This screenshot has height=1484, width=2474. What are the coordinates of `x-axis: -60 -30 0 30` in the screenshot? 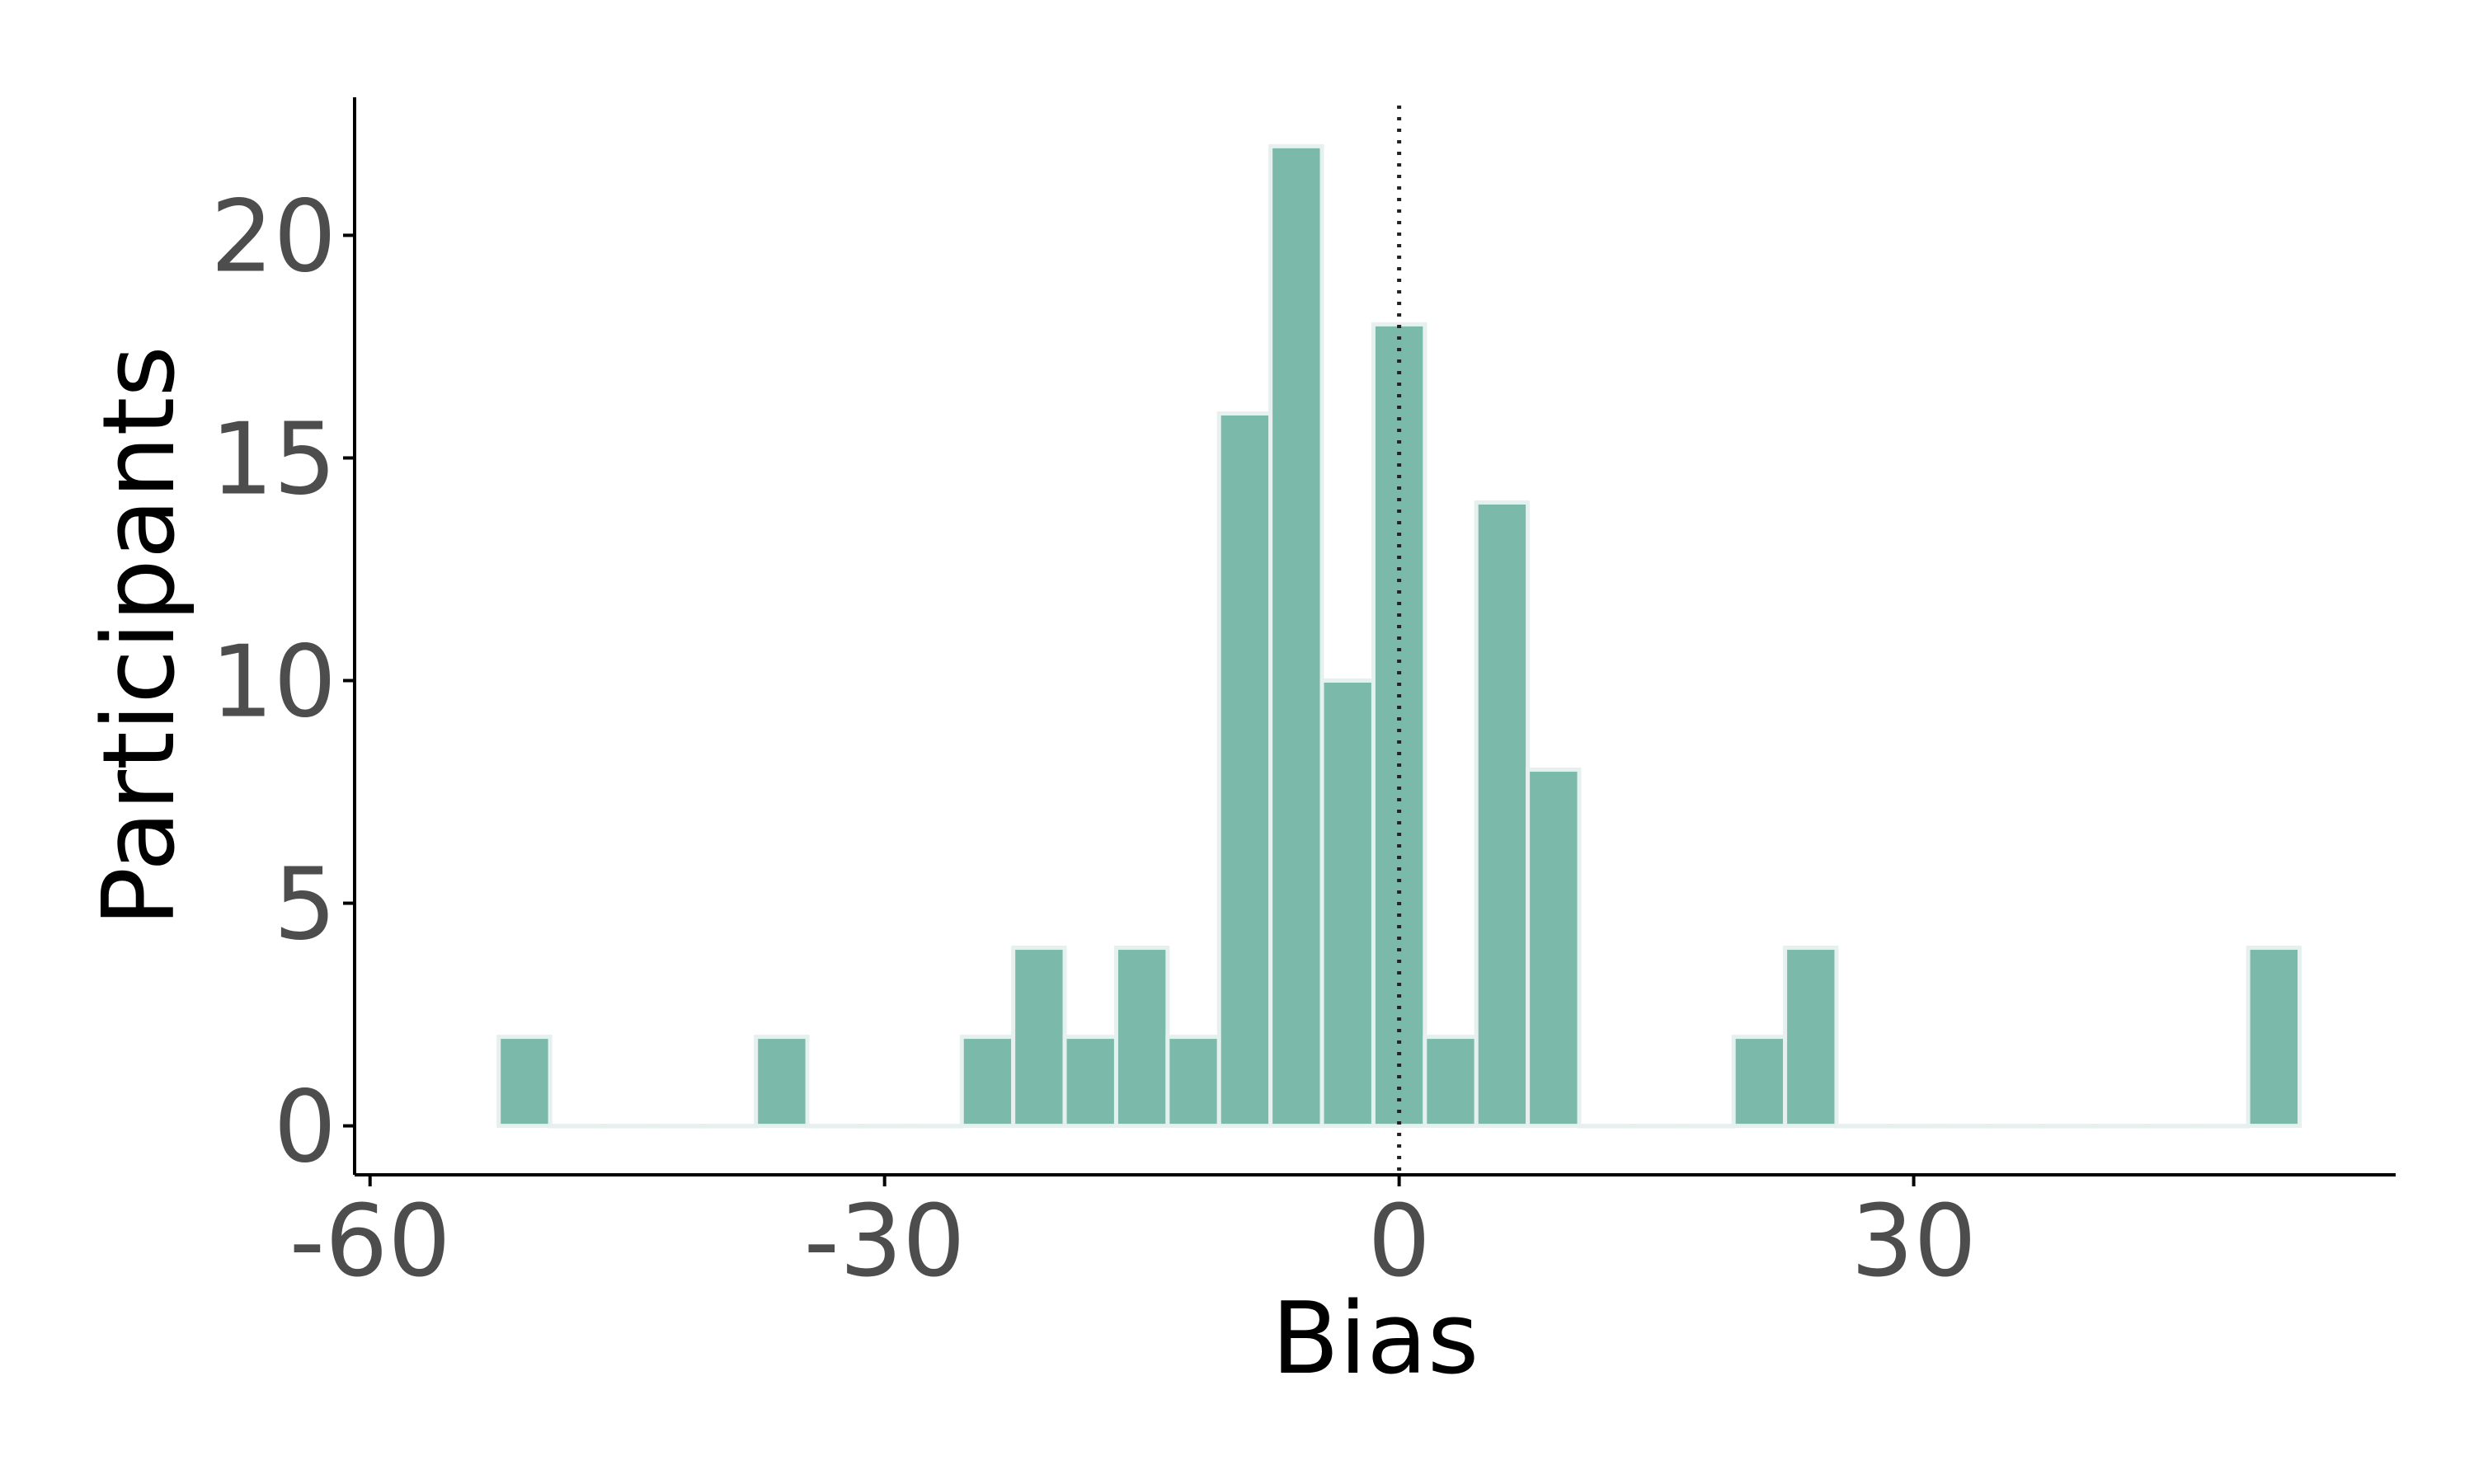 It's located at (1342, 1236).